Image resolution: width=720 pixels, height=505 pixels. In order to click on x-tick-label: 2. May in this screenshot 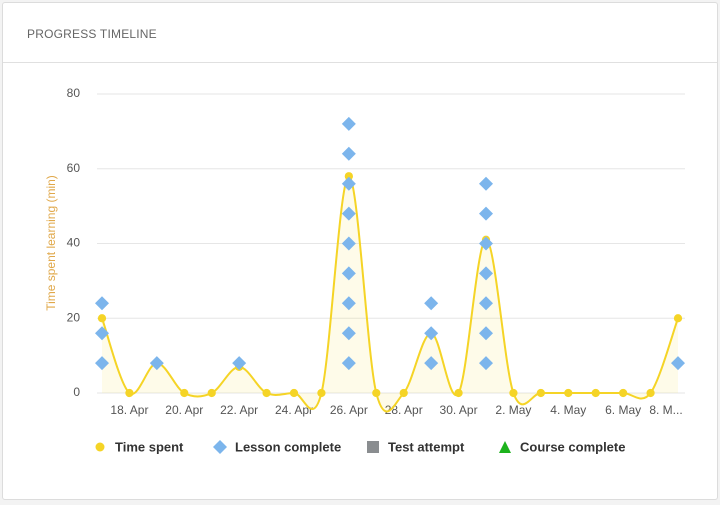, I will do `click(513, 410)`.